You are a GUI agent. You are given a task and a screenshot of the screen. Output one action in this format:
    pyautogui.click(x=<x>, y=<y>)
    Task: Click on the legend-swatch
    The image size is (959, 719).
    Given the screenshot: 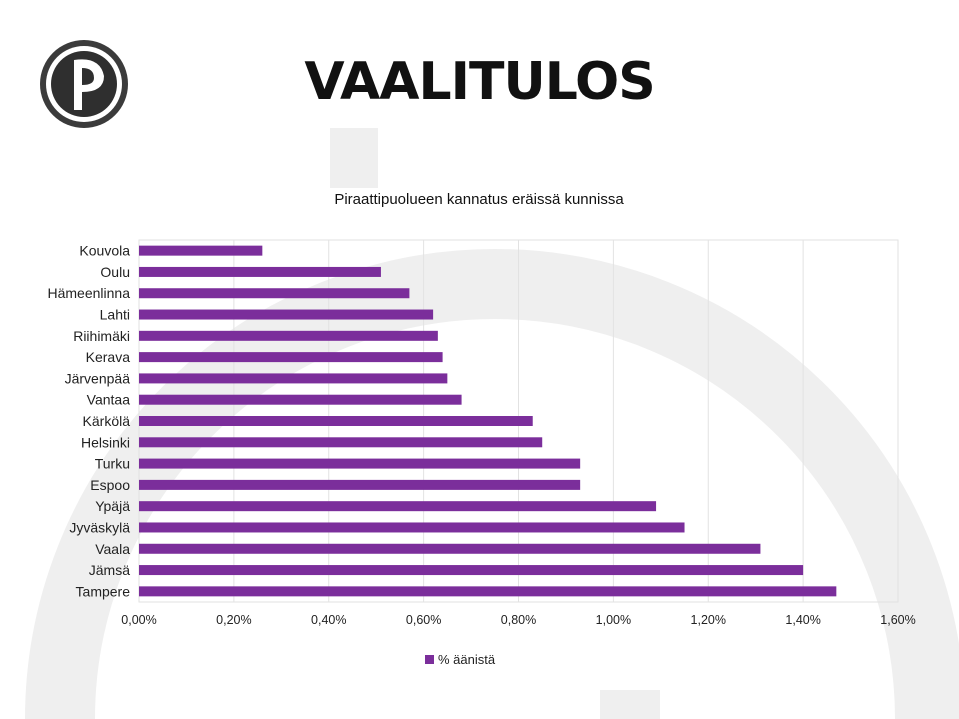 What is the action you would take?
    pyautogui.click(x=429, y=659)
    